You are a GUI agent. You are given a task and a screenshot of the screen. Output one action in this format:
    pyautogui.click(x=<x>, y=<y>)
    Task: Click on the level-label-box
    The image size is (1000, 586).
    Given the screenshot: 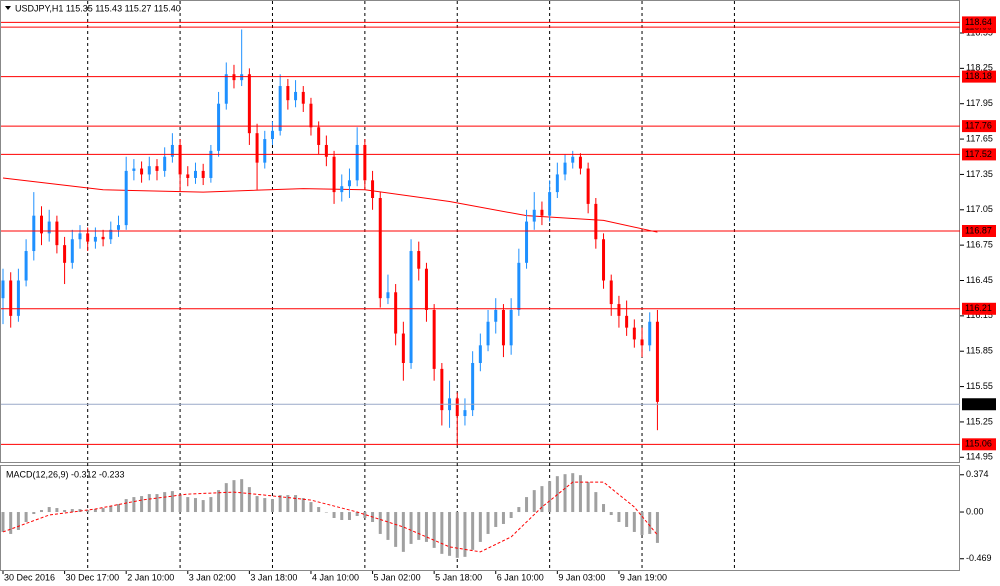 What is the action you would take?
    pyautogui.click(x=979, y=231)
    